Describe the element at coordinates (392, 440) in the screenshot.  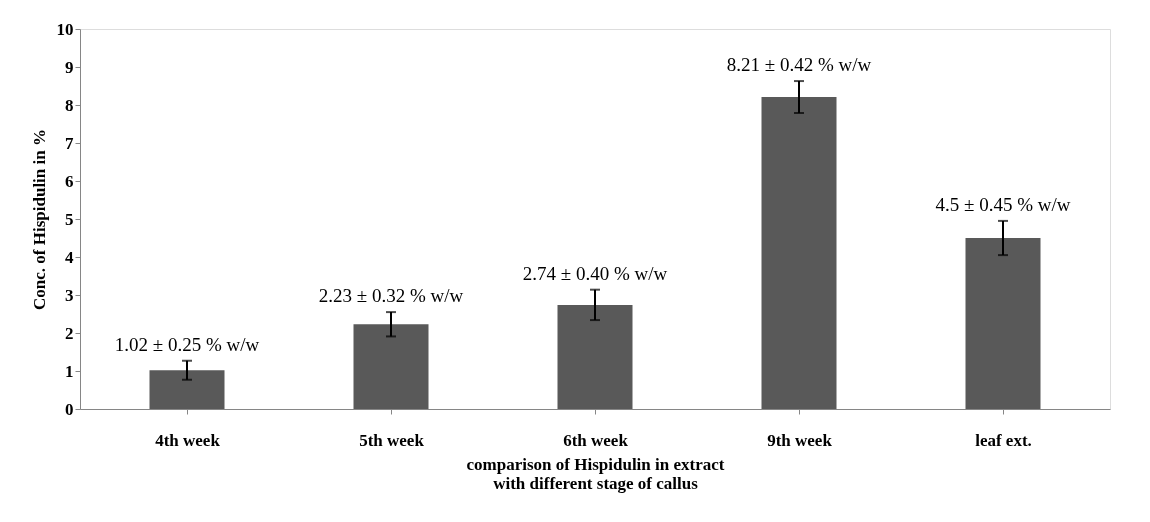
I see `x-tick-label: 5th week` at that location.